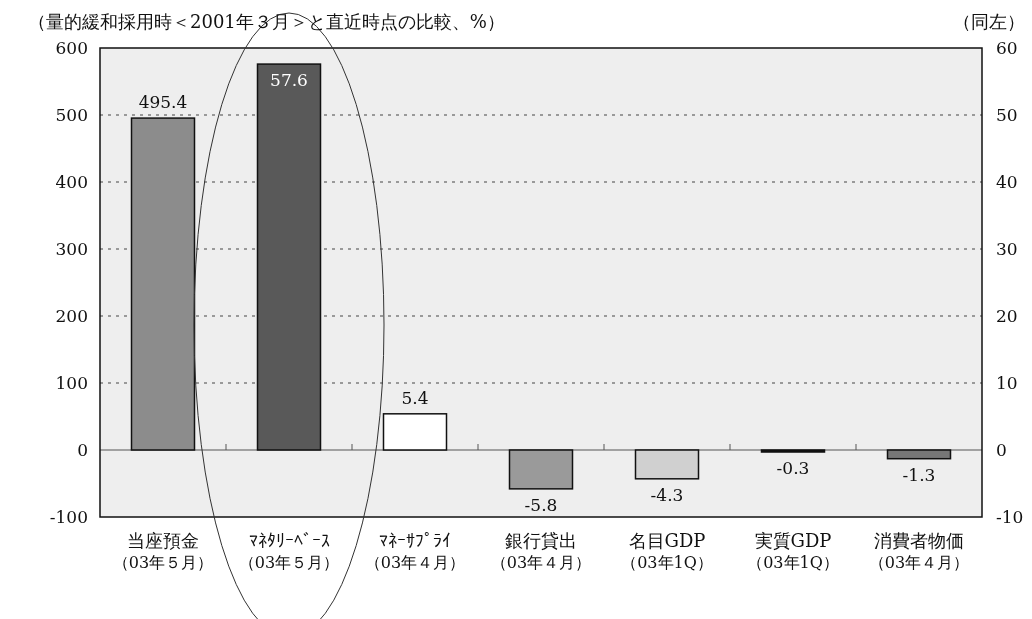 This screenshot has width=1032, height=619. What do you see at coordinates (1007, 383) in the screenshot?
I see `y2-tick-label: 10` at bounding box center [1007, 383].